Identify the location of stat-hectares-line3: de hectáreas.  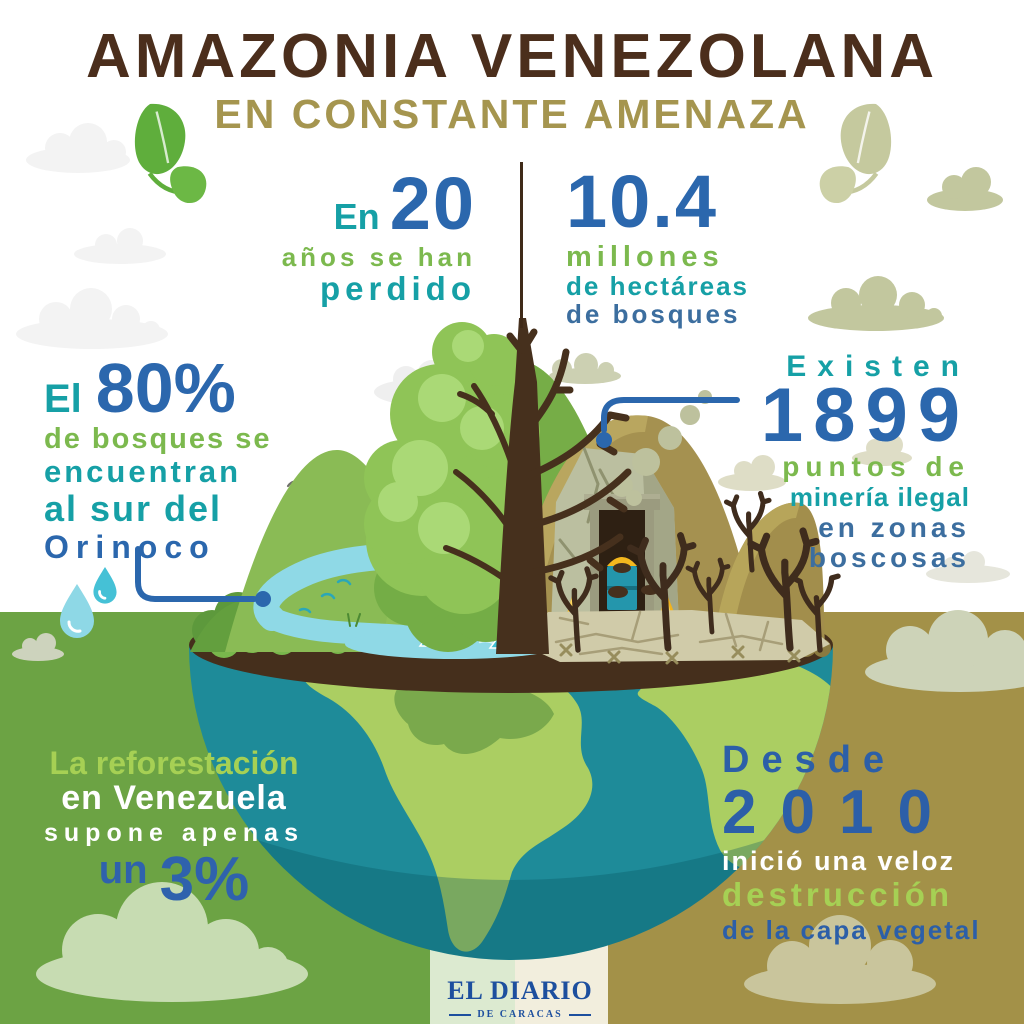
(657, 285).